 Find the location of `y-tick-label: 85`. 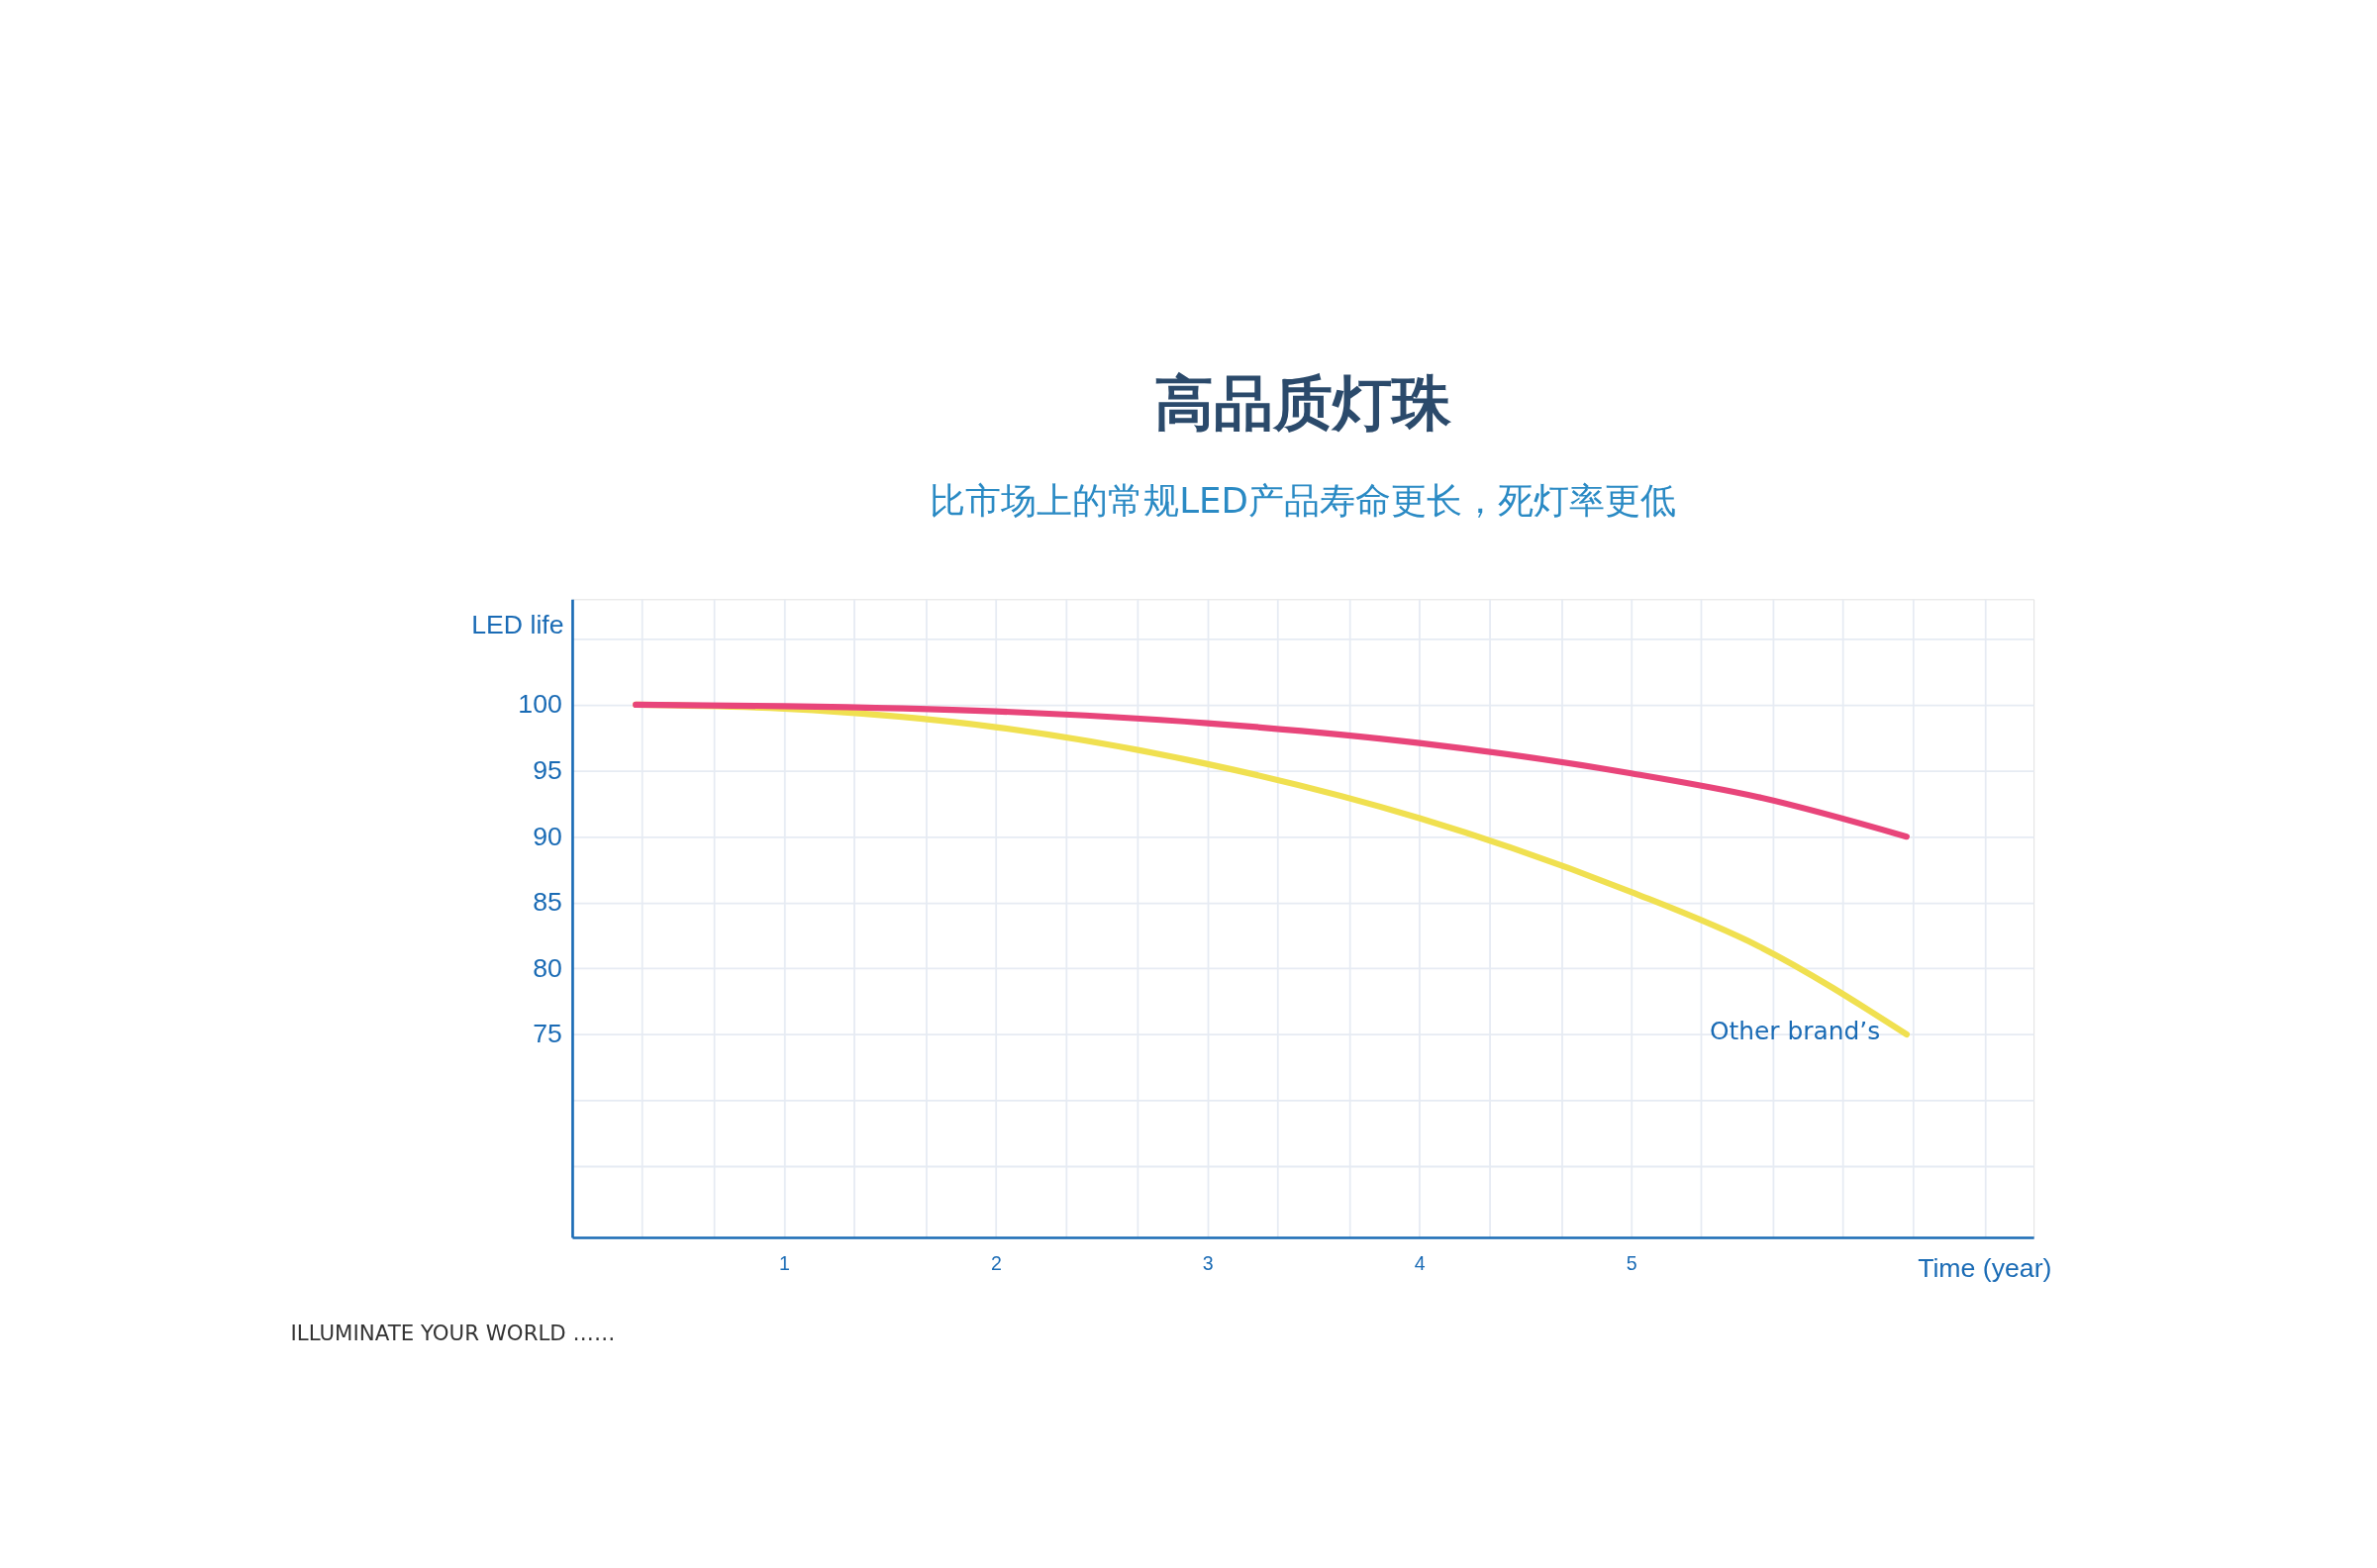

y-tick-label: 85 is located at coordinates (548, 902).